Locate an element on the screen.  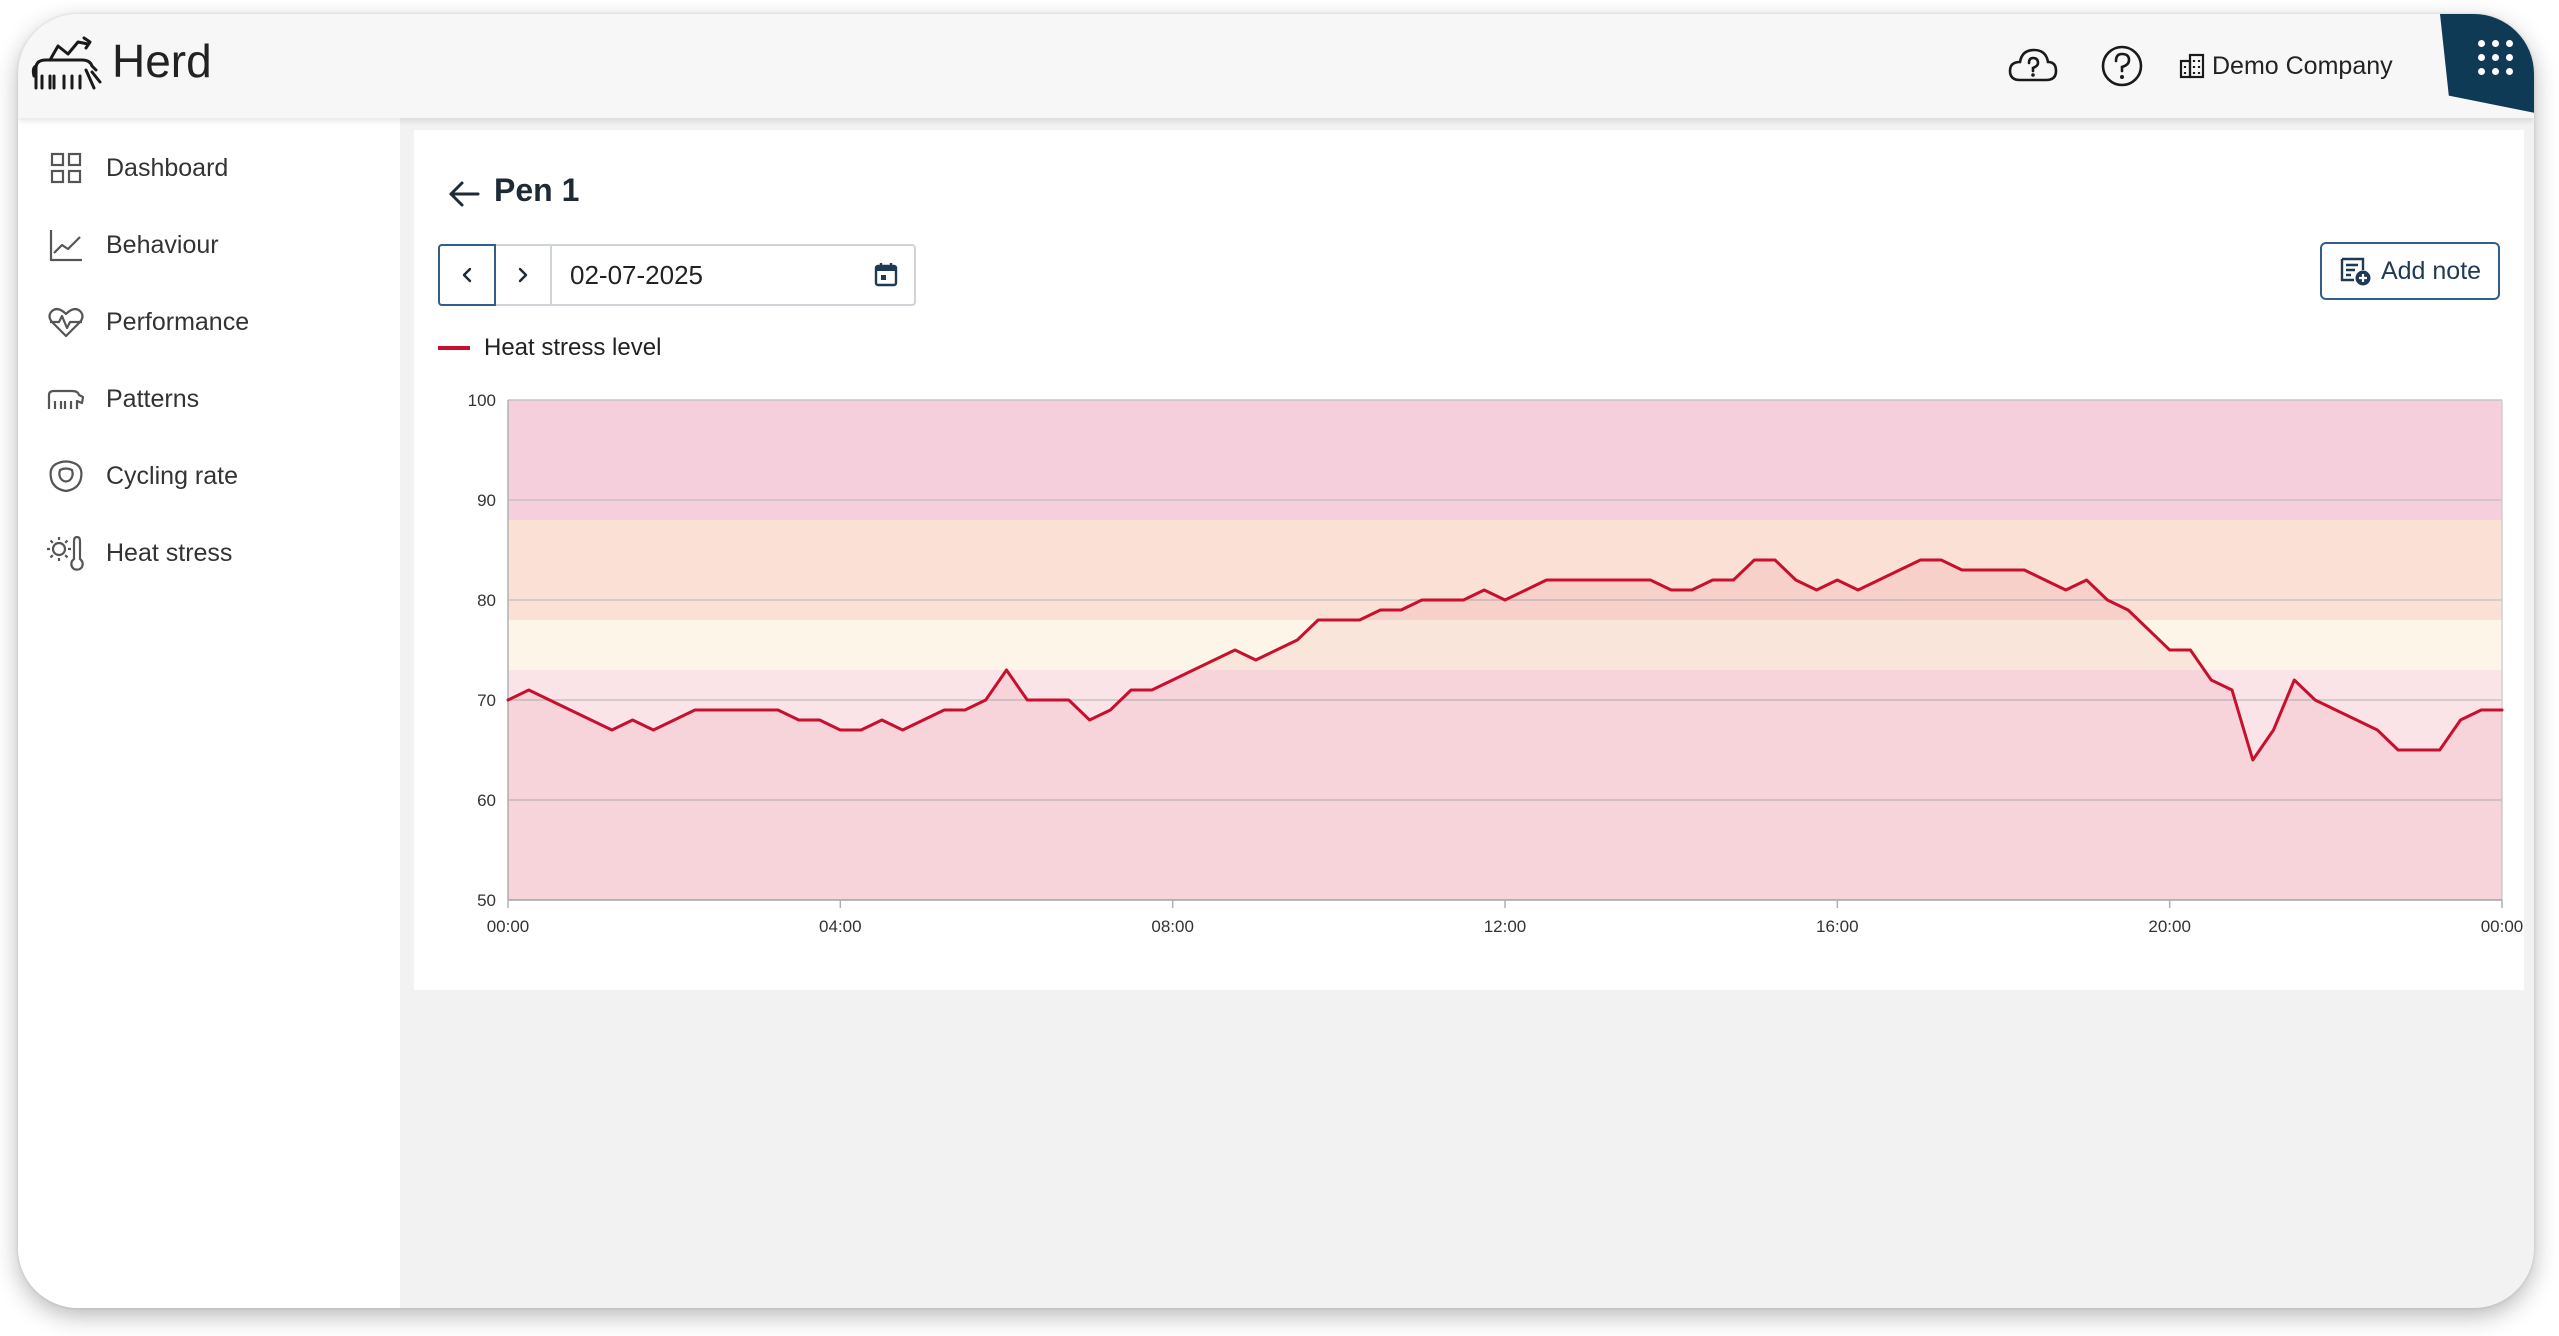
chart-legend: Heat stress level is located at coordinates (549, 348).